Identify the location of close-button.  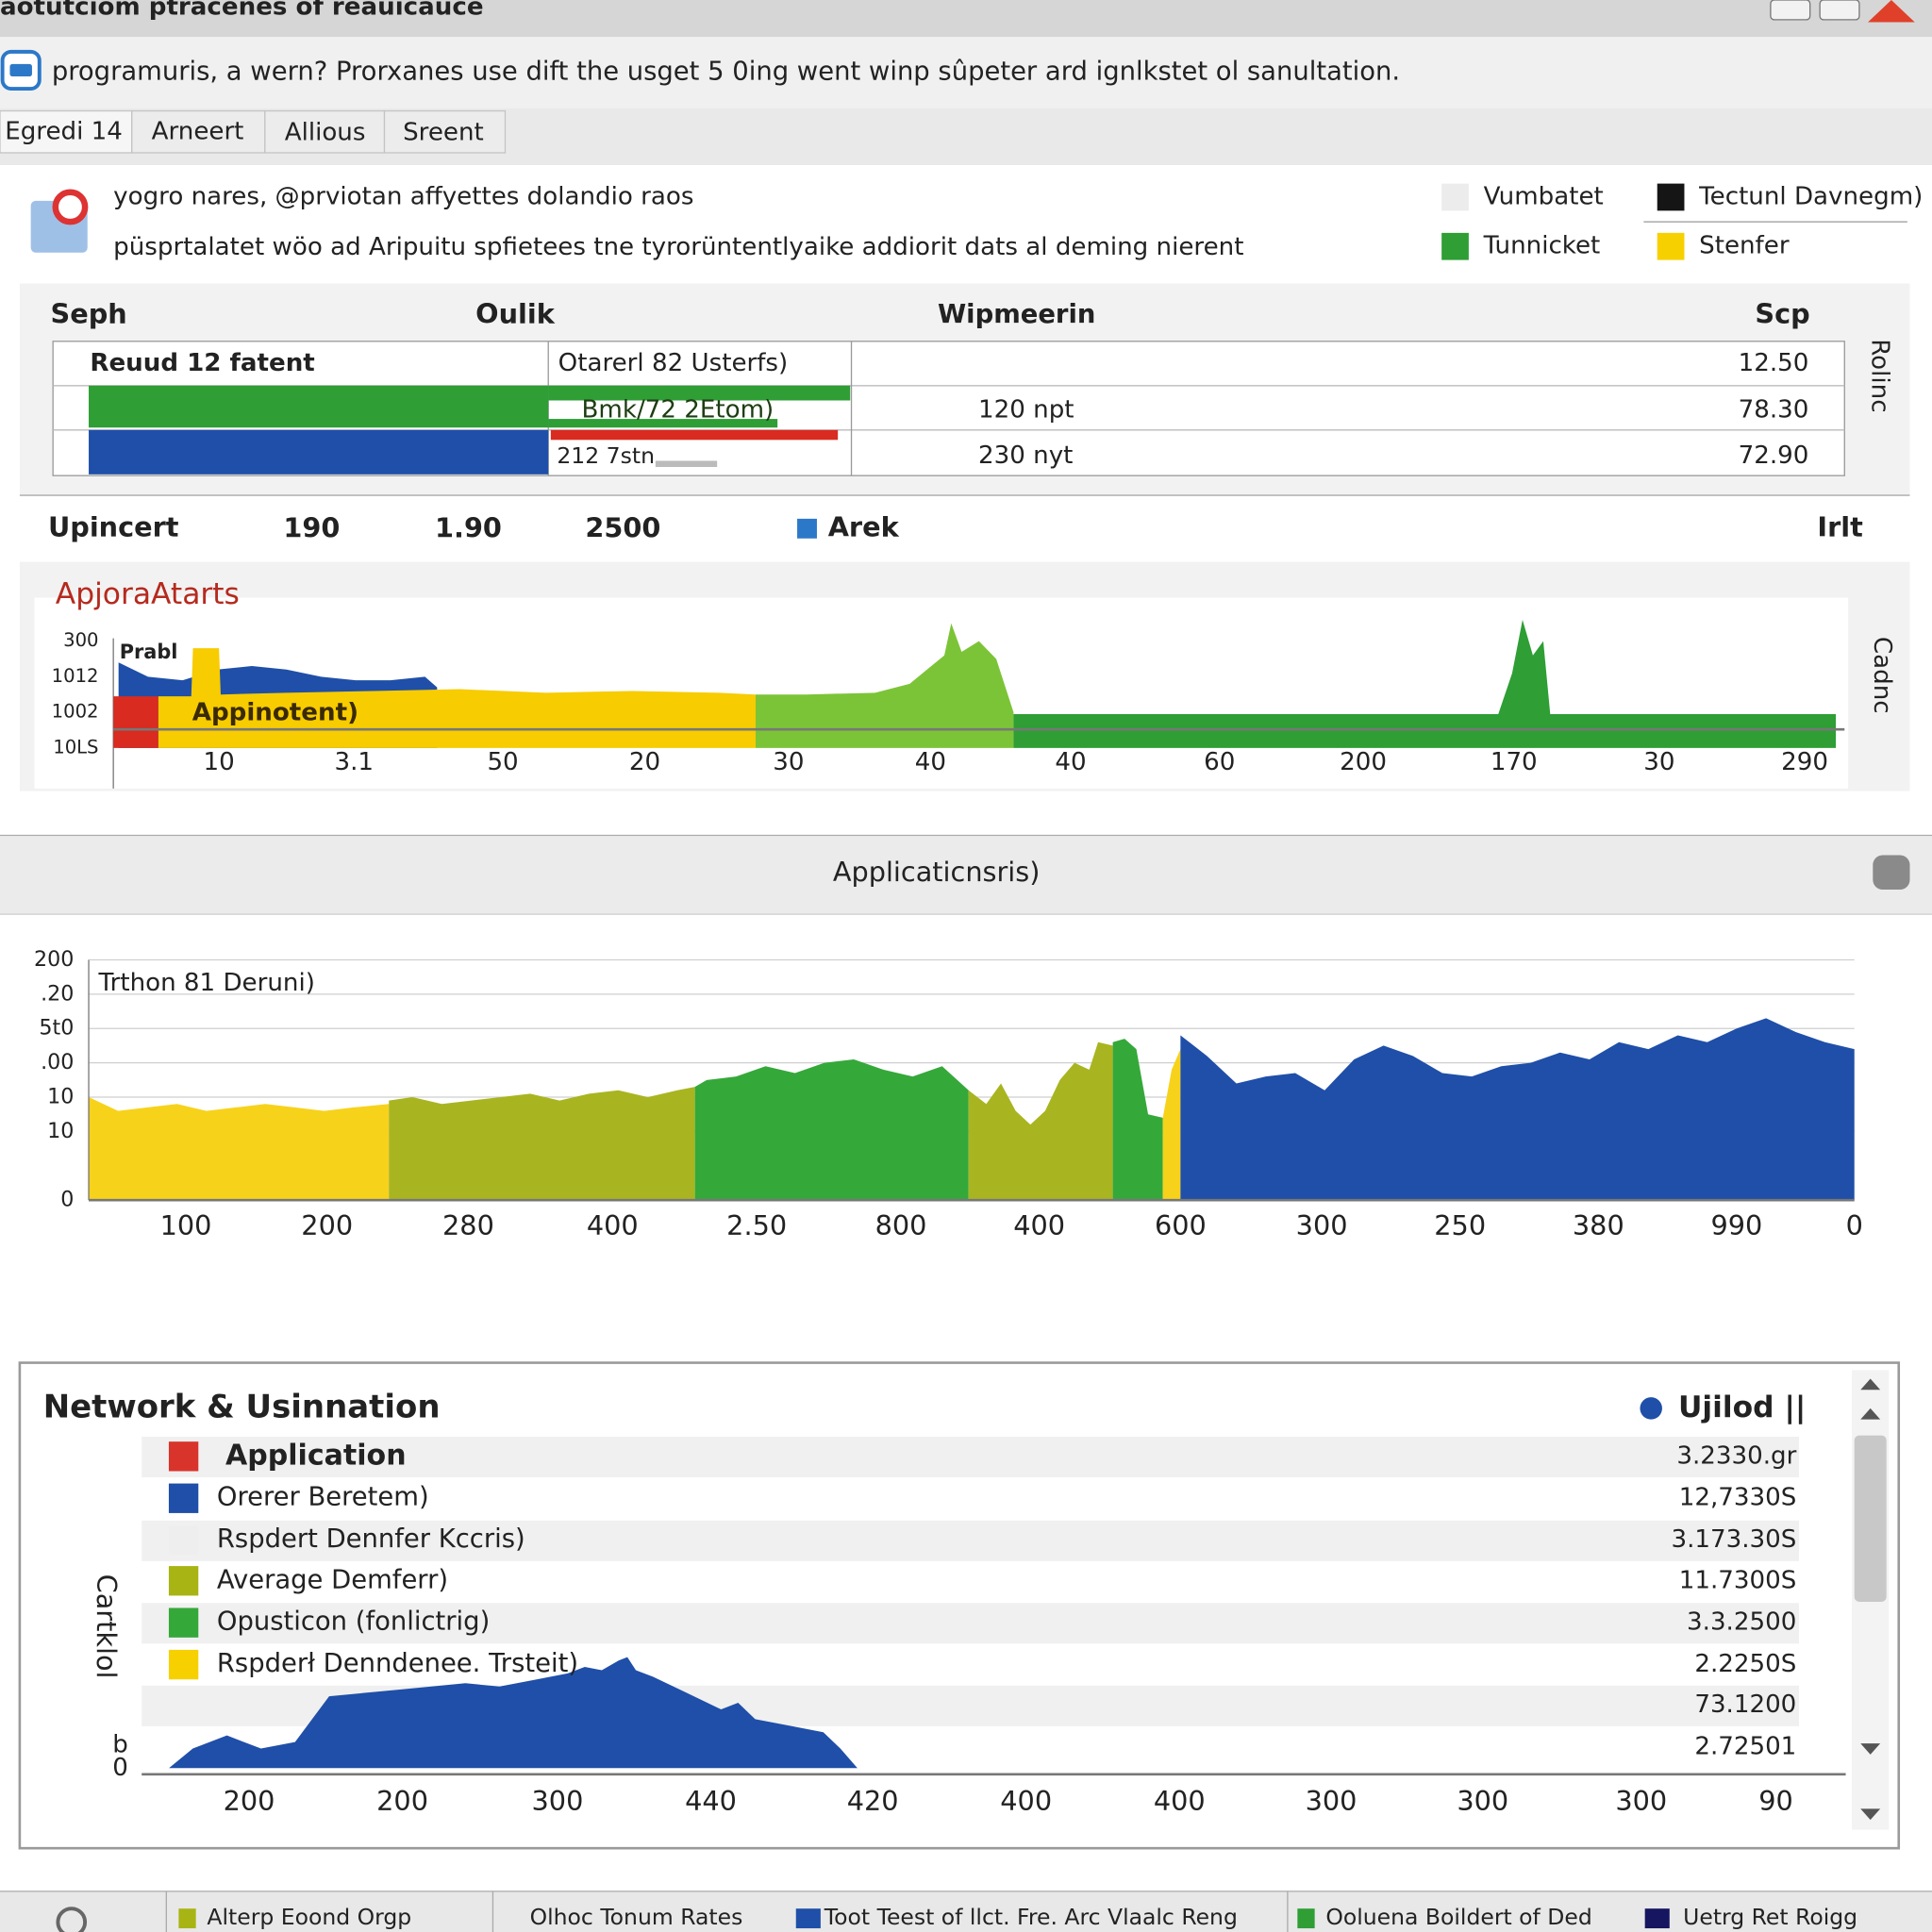
(1892, 12).